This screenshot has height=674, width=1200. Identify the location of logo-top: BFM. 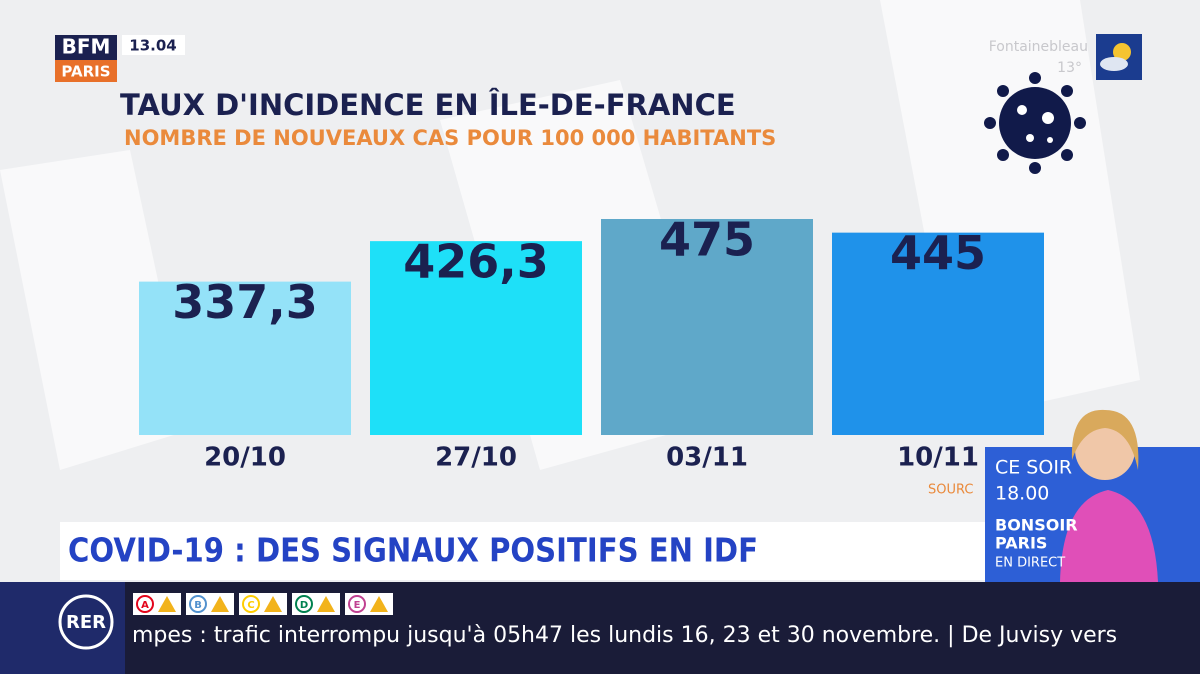
(86, 47).